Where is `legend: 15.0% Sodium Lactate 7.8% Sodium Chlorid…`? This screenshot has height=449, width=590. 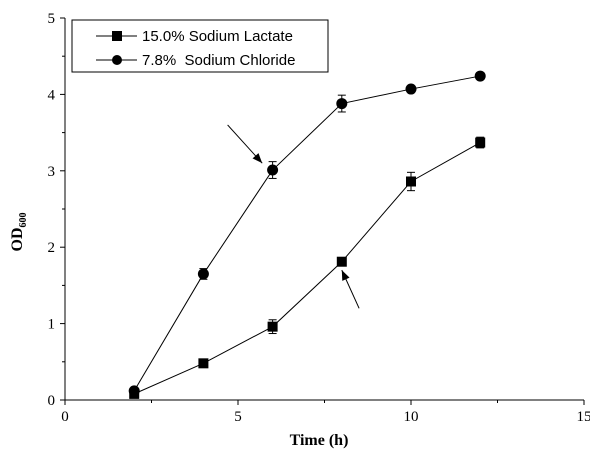
legend: 15.0% Sodium Lactate 7.8% Sodium Chlorid… is located at coordinates (200, 46).